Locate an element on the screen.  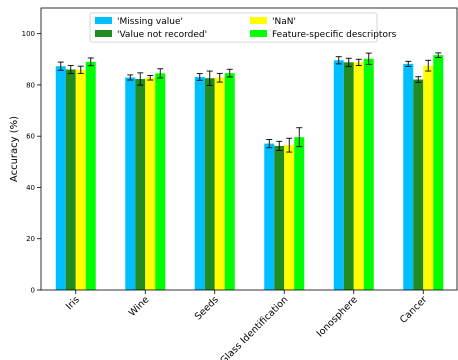
legend-box is located at coordinates (233, 27).